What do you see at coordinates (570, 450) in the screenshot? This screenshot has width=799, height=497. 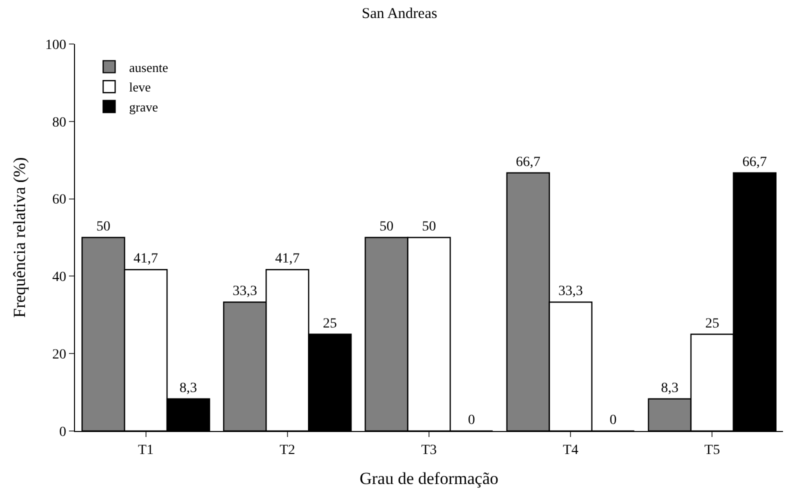 I see `x-tick-label: T4` at bounding box center [570, 450].